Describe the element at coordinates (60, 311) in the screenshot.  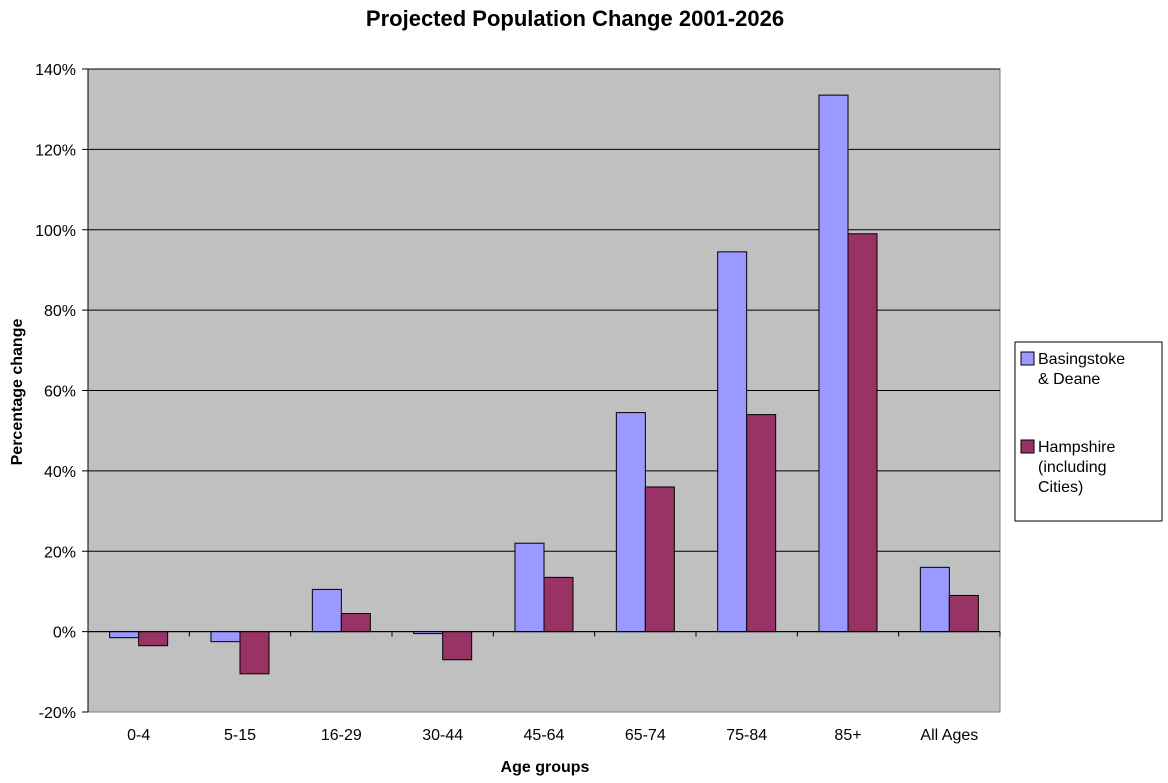
I see `y-tick-label: 80%` at that location.